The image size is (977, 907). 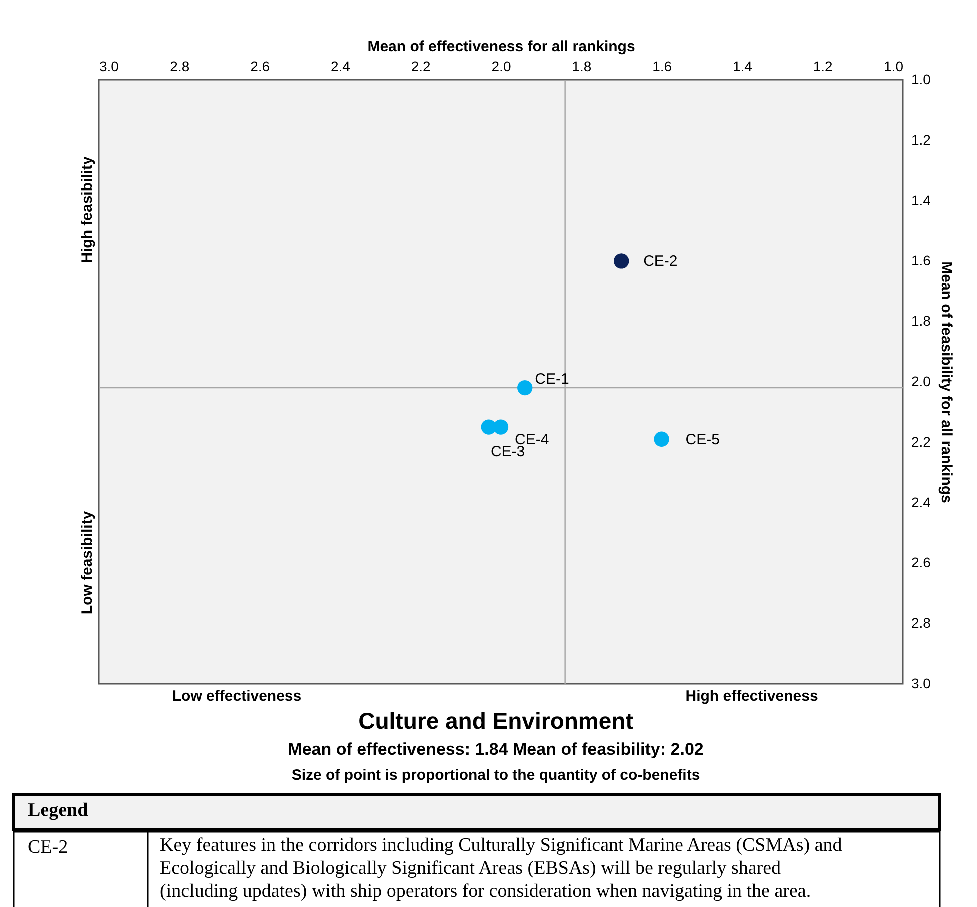 What do you see at coordinates (180, 66) in the screenshot?
I see `x-tick-label: 2.8` at bounding box center [180, 66].